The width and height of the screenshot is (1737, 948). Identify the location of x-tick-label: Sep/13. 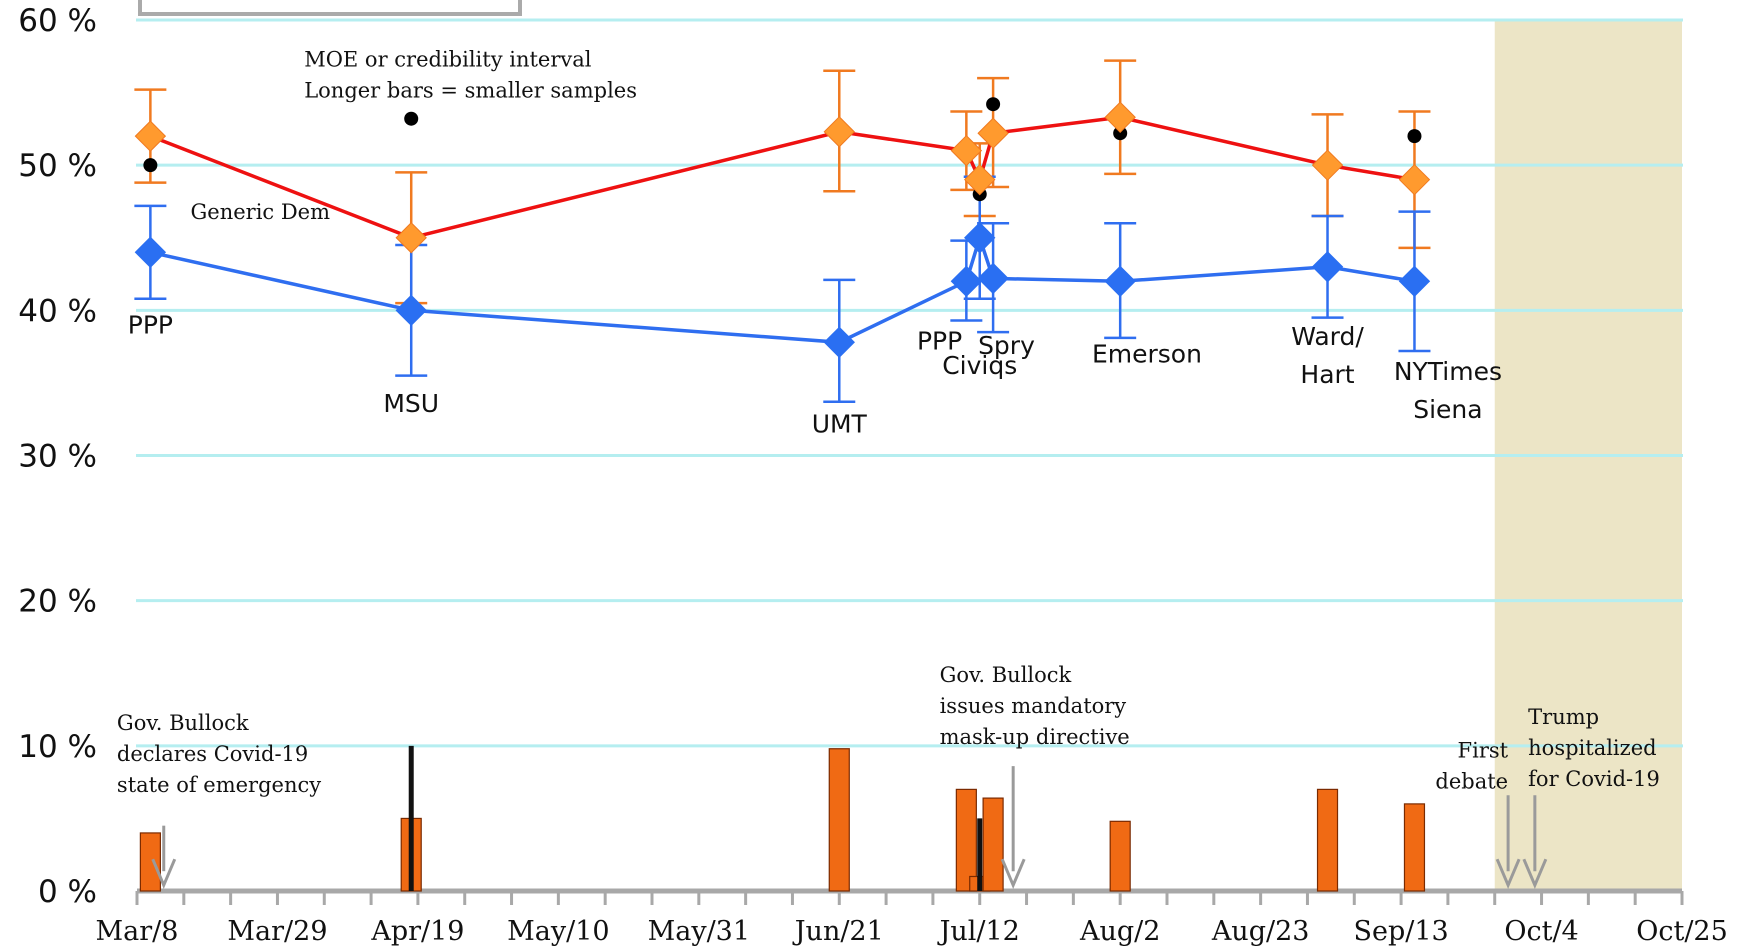
(1400, 931).